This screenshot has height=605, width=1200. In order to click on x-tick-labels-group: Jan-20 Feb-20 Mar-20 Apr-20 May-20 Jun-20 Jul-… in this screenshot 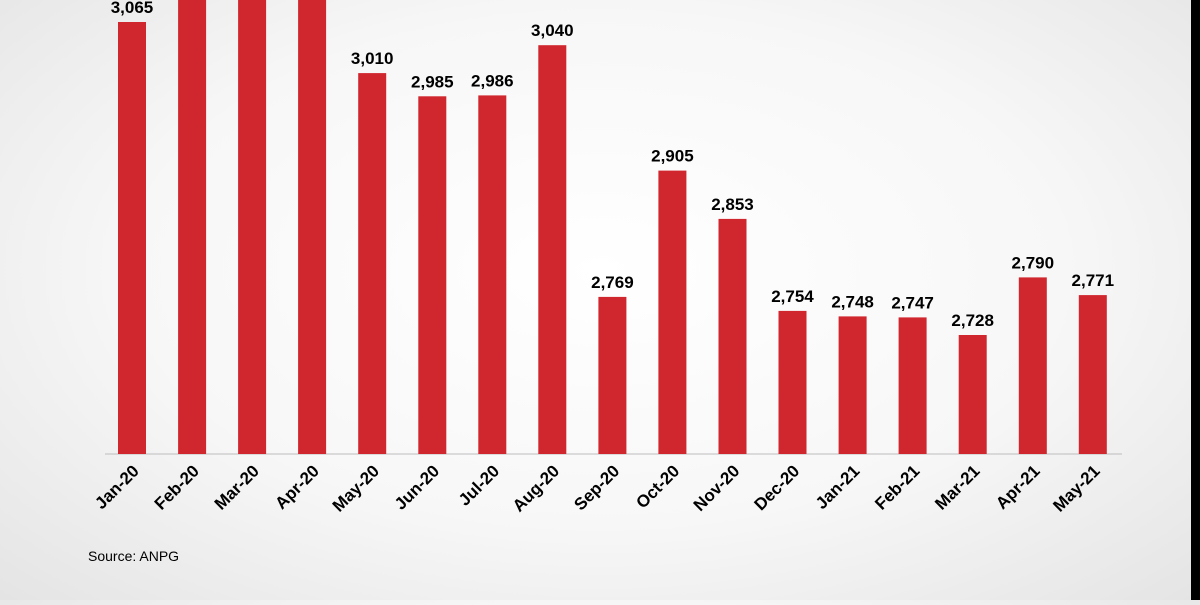, I will do `click(597, 488)`.